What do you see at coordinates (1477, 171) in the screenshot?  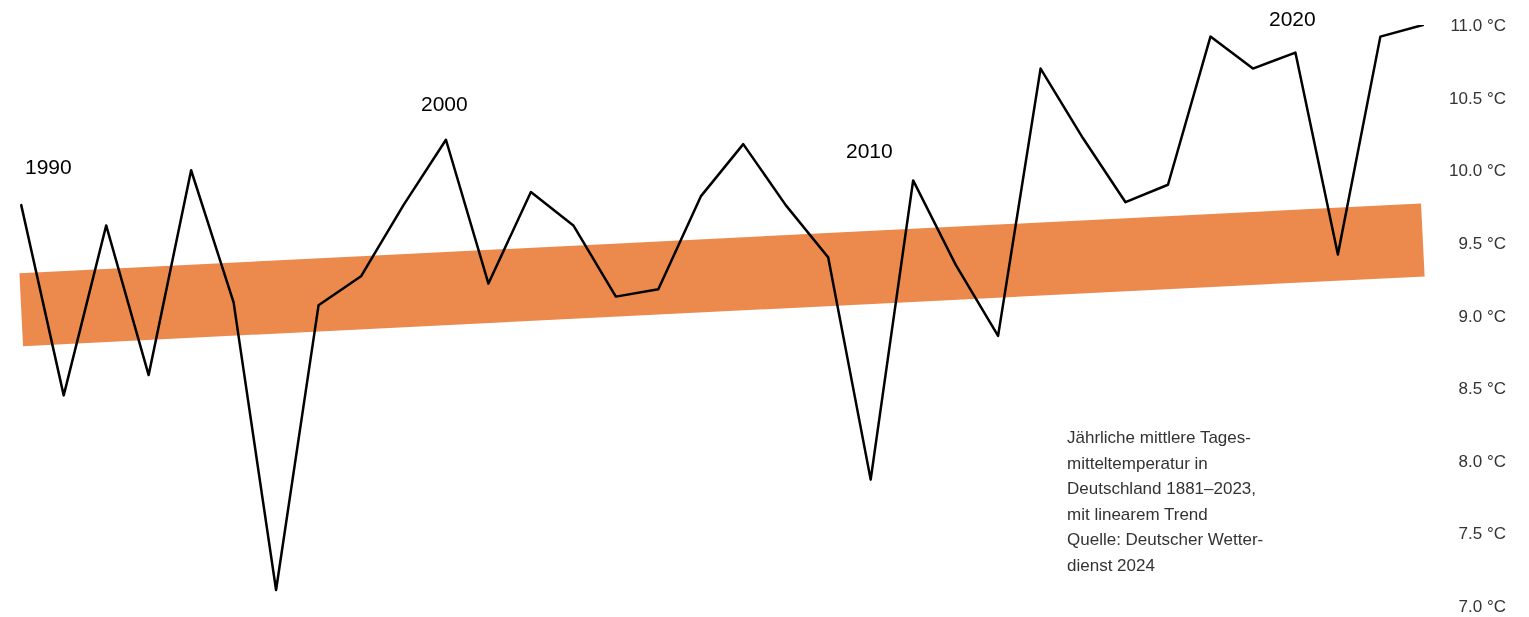 I see `y-tick-label: 10.0 °C` at bounding box center [1477, 171].